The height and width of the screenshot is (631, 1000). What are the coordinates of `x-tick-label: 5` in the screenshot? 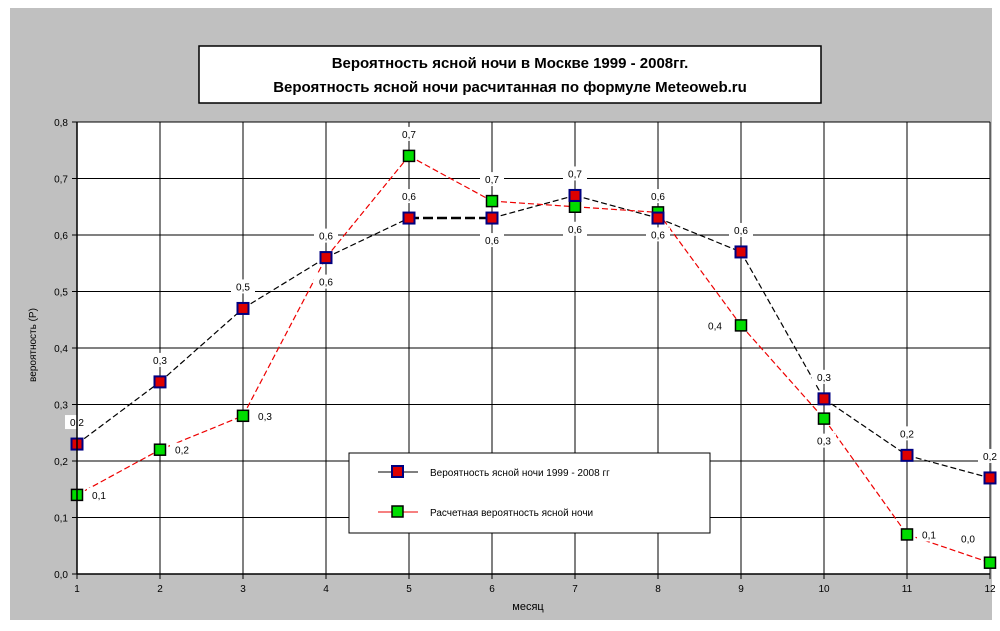 It's located at (409, 589).